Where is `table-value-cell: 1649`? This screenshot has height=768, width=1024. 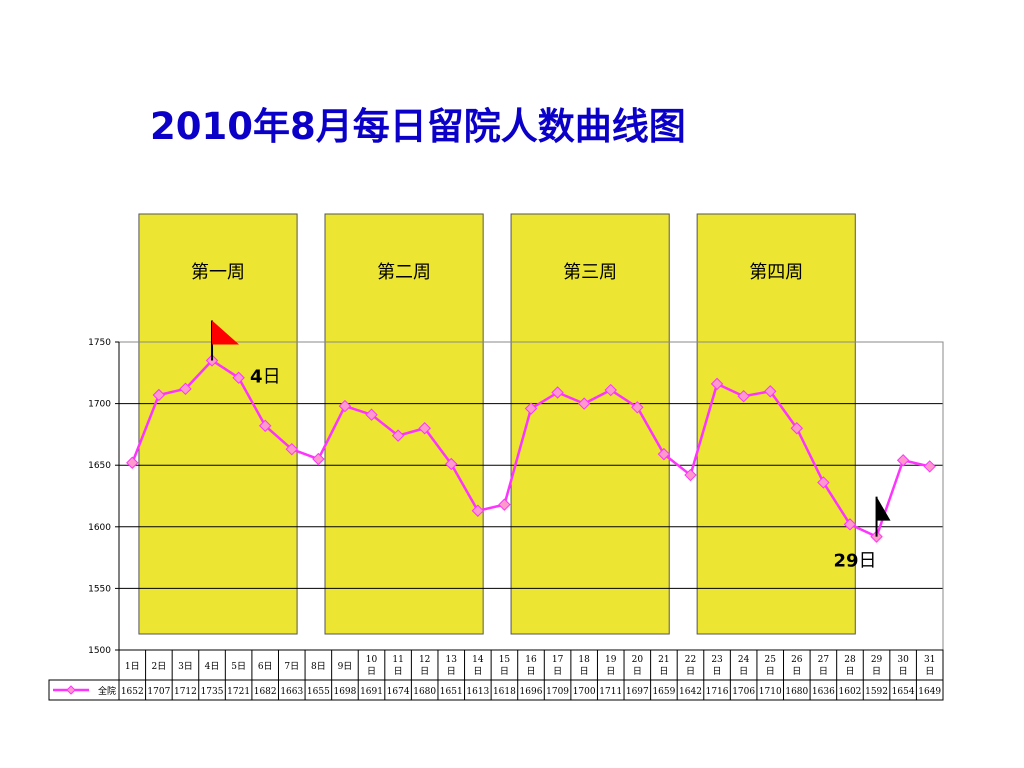 table-value-cell: 1649 is located at coordinates (929, 692).